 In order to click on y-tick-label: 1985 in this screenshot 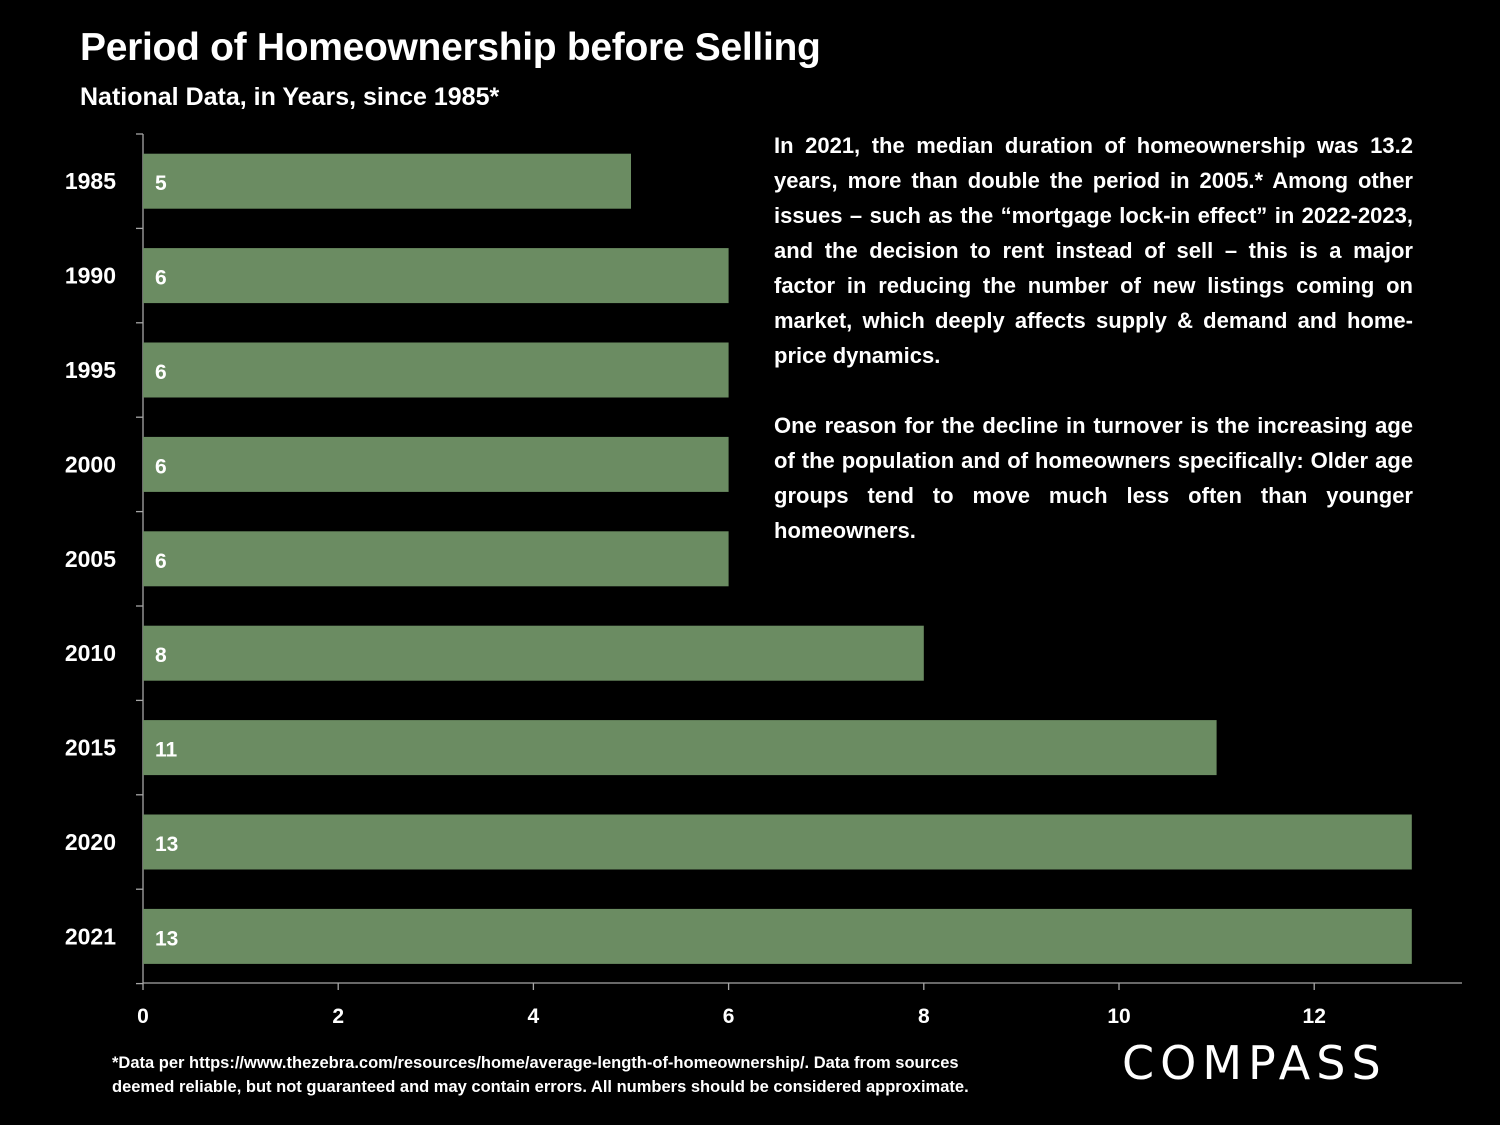, I will do `click(90, 181)`.